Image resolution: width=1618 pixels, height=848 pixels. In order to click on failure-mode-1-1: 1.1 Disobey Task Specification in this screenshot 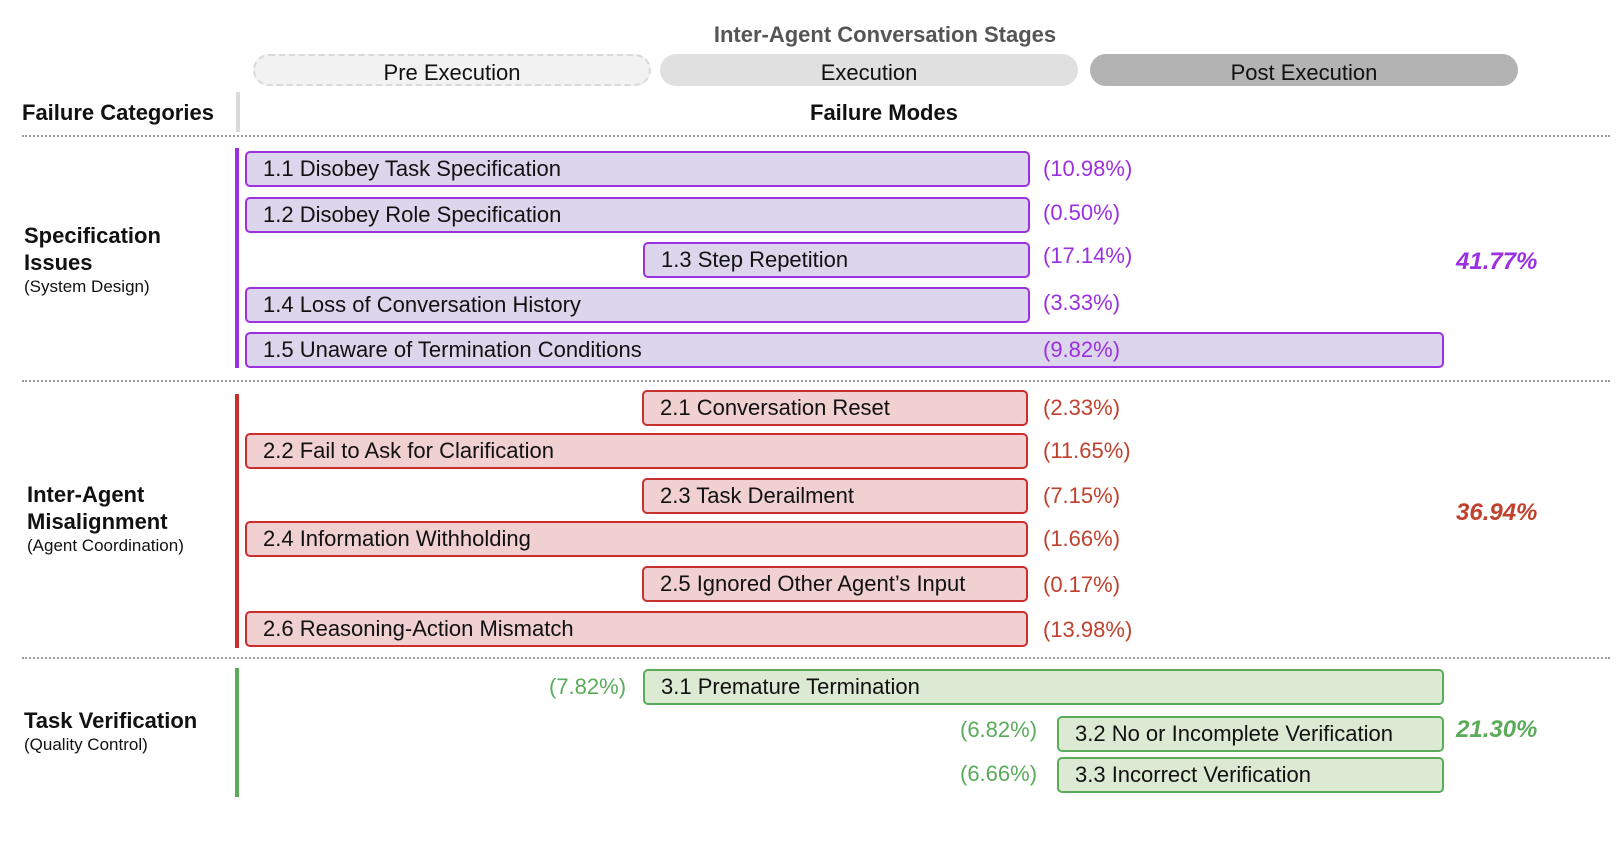, I will do `click(637, 169)`.